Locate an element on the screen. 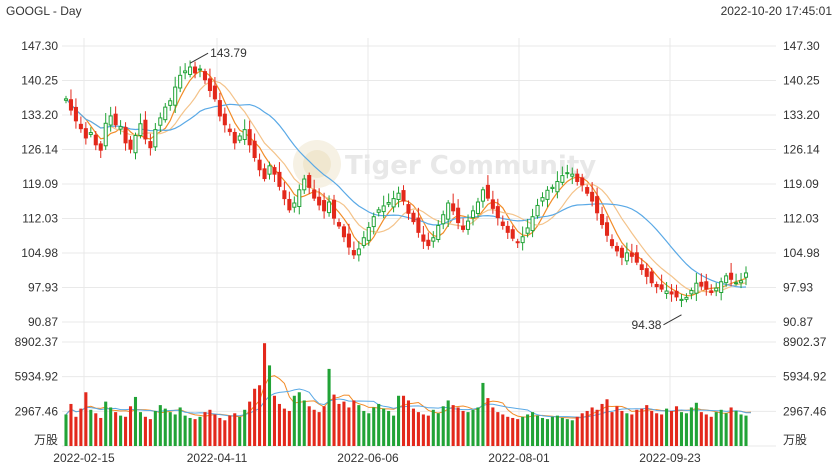 The width and height of the screenshot is (840, 470). price-tick-right: 147.30 is located at coordinates (801, 46).